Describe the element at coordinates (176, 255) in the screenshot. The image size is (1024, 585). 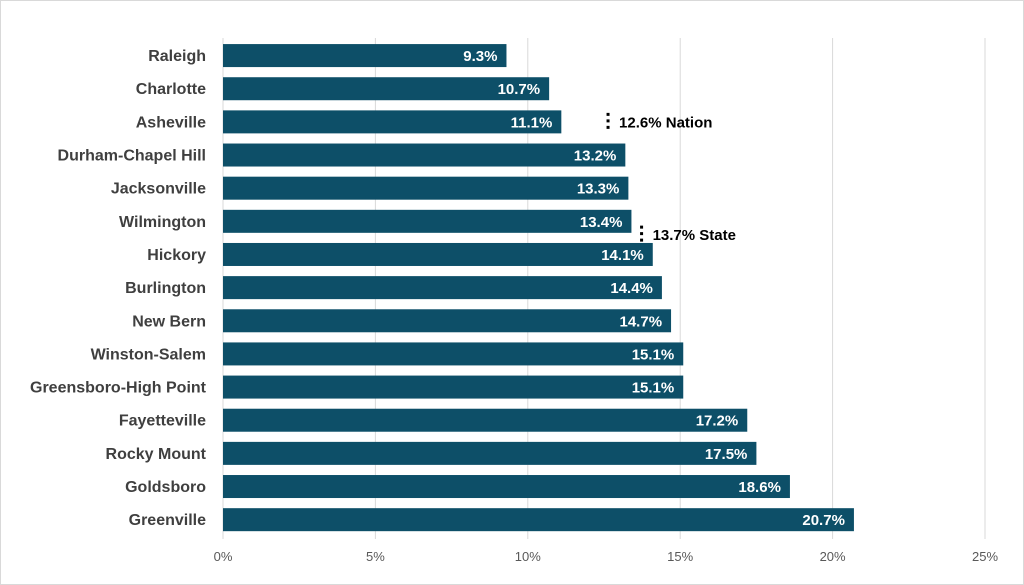
I see `category-label: Hickory` at that location.